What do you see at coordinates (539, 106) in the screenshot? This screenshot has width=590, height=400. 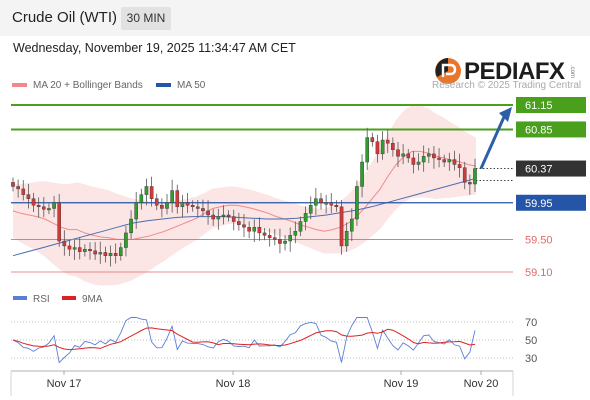 I see `level-61-15-label: 61.15` at bounding box center [539, 106].